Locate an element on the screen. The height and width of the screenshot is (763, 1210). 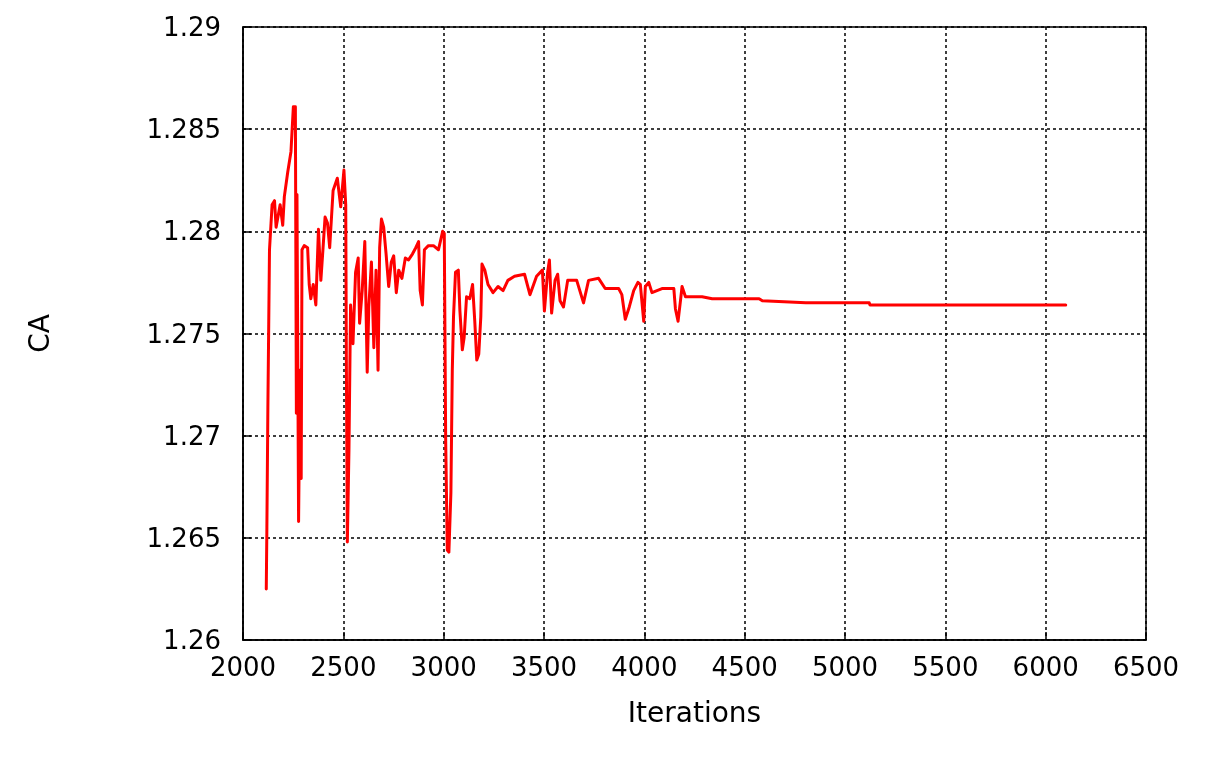
x-tick-label: 3000 is located at coordinates (443, 667).